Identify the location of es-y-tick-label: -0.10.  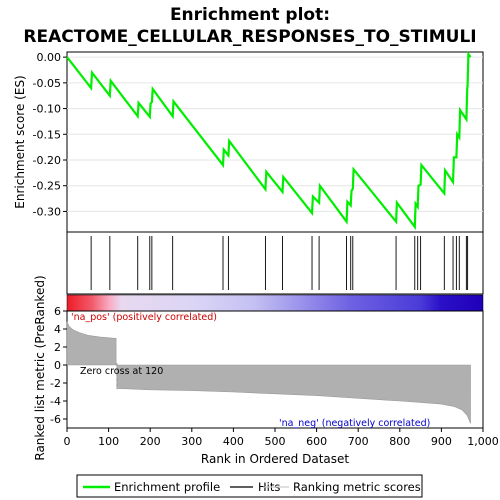
(47, 109).